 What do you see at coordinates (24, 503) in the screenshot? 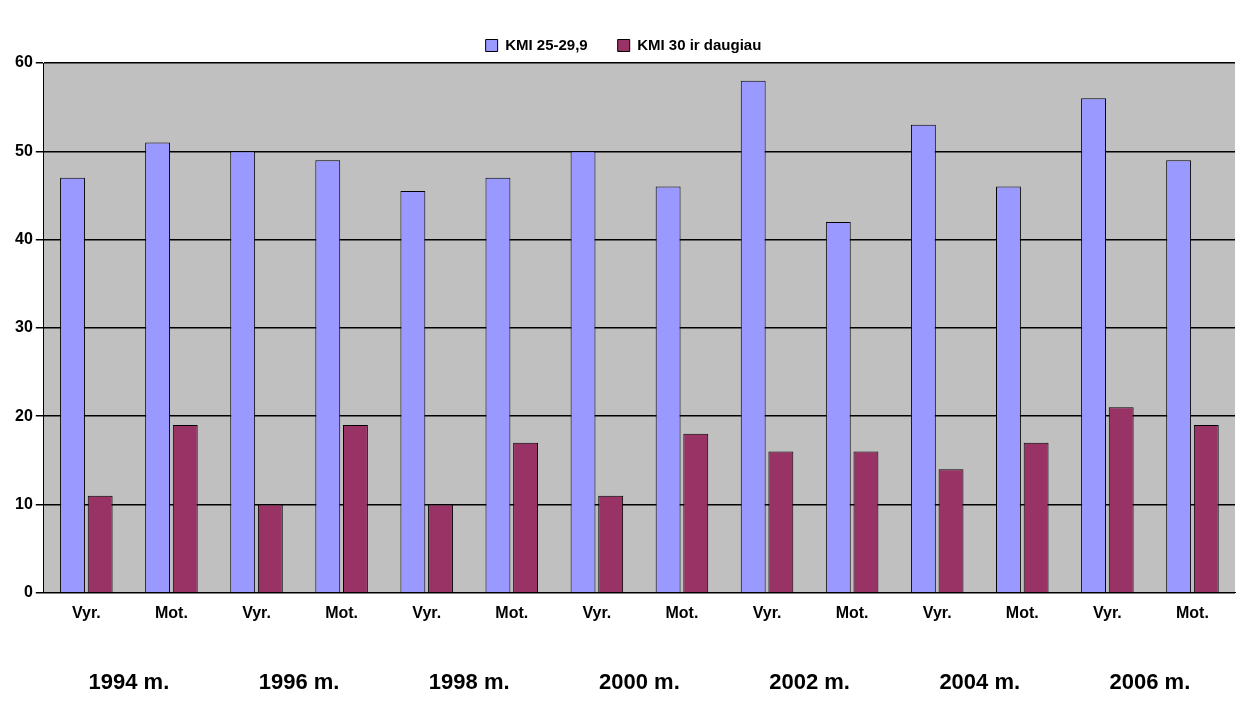
I see `y-tick-label: 10` at bounding box center [24, 503].